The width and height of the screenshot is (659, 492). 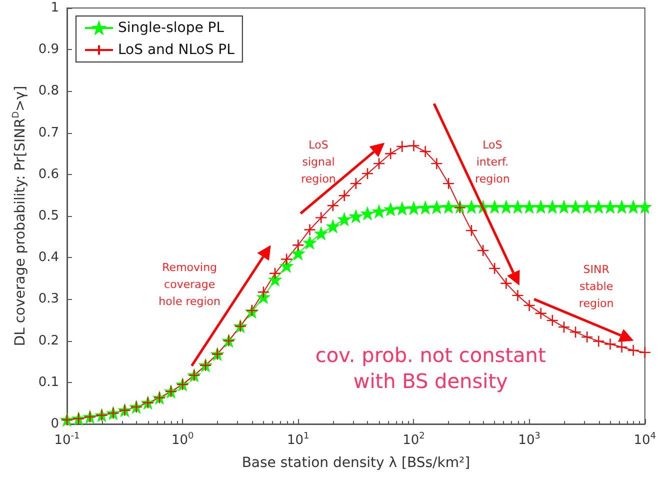 I want to click on y-tick-label: 0.4, so click(x=48, y=258).